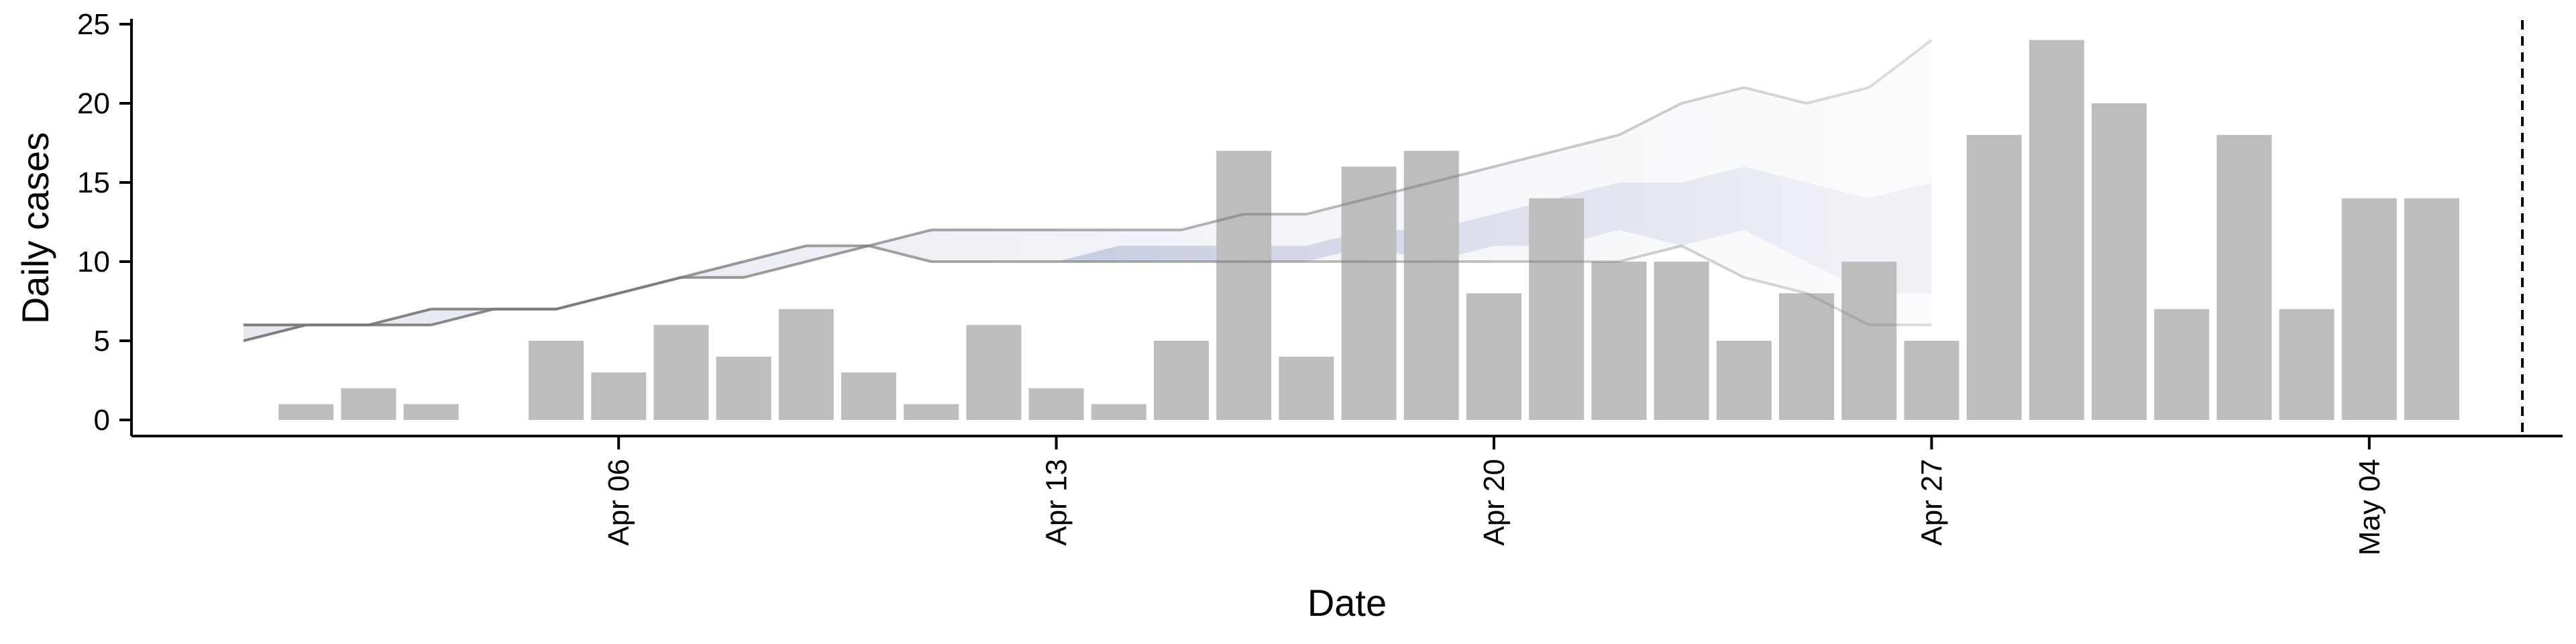 This screenshot has height=644, width=2576. I want to click on y-tick-label: 20, so click(93, 103).